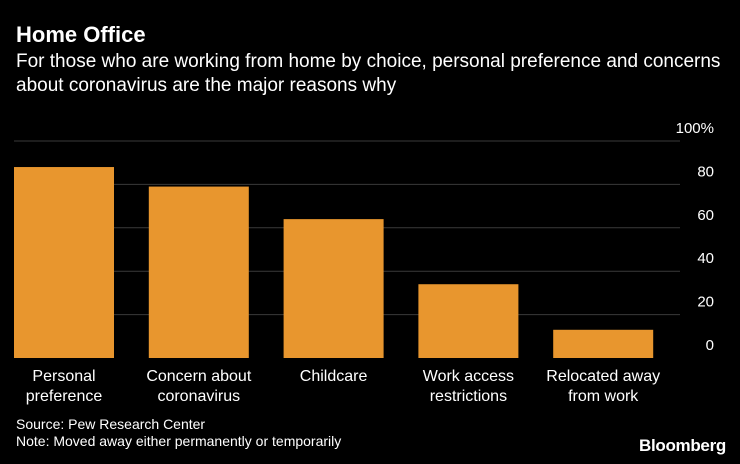 This screenshot has width=740, height=464. I want to click on y-tick-label: 40, so click(705, 258).